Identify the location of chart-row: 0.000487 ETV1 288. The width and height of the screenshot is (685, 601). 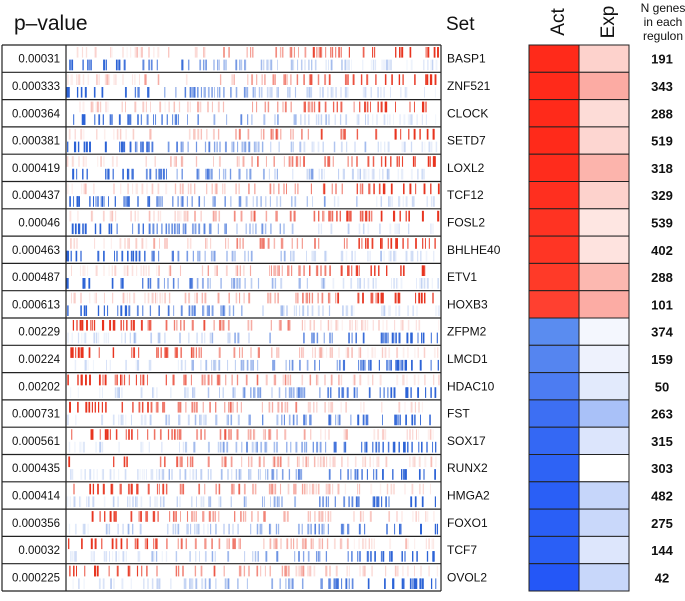
(337, 277).